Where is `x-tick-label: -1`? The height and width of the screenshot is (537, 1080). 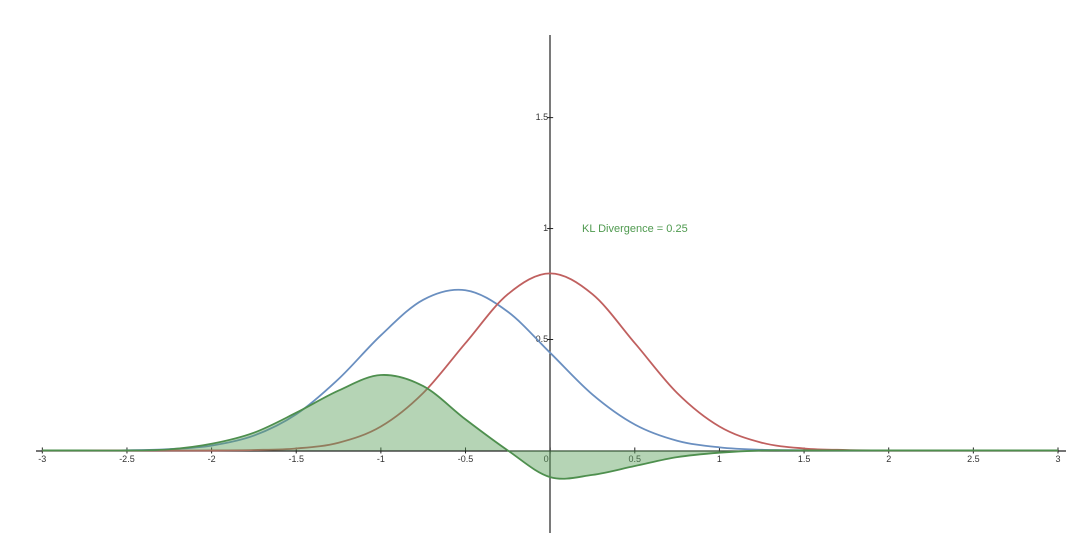 x-tick-label: -1 is located at coordinates (381, 459).